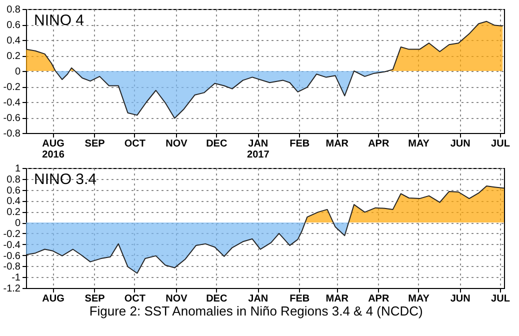 The width and height of the screenshot is (519, 336). I want to click on x-tick-label: AUG, so click(53, 299).